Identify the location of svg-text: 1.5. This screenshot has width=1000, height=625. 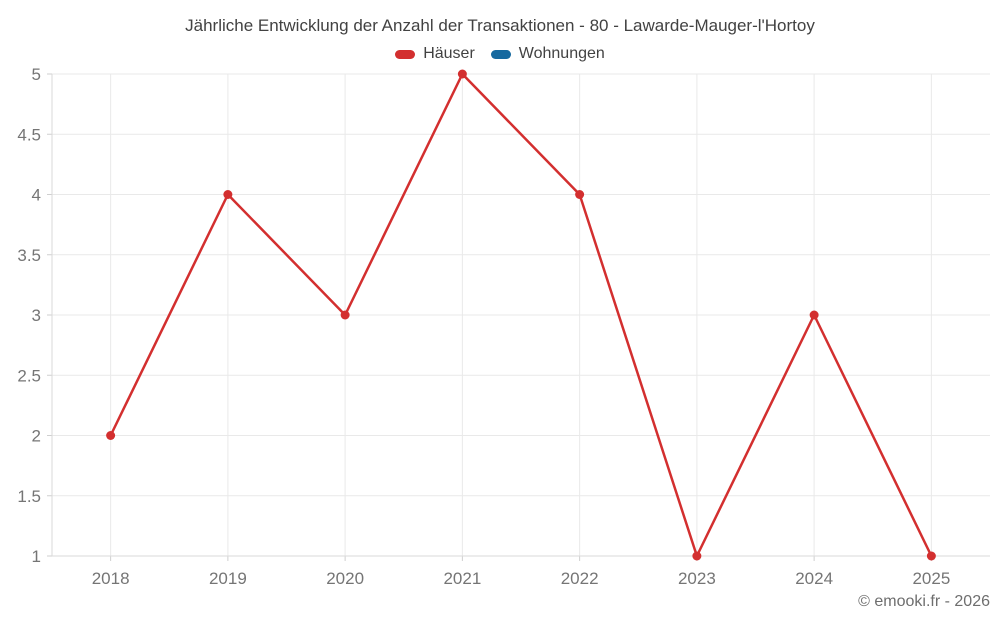
(29, 496).